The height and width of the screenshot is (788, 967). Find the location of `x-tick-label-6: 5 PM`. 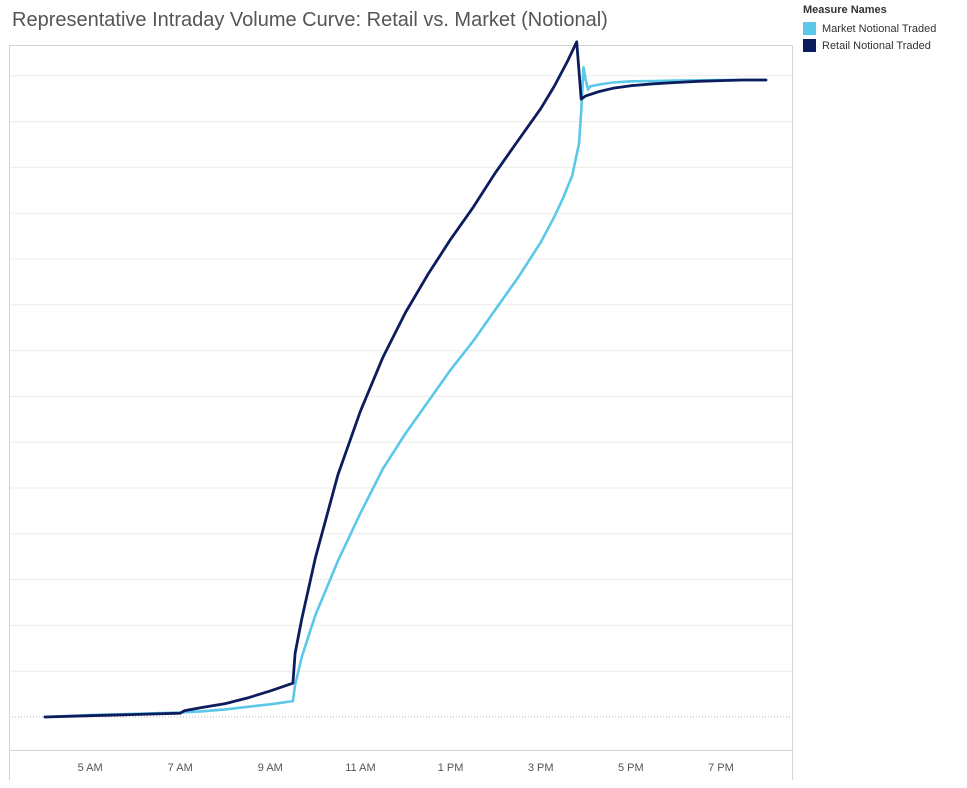

x-tick-label-6: 5 PM is located at coordinates (631, 768).